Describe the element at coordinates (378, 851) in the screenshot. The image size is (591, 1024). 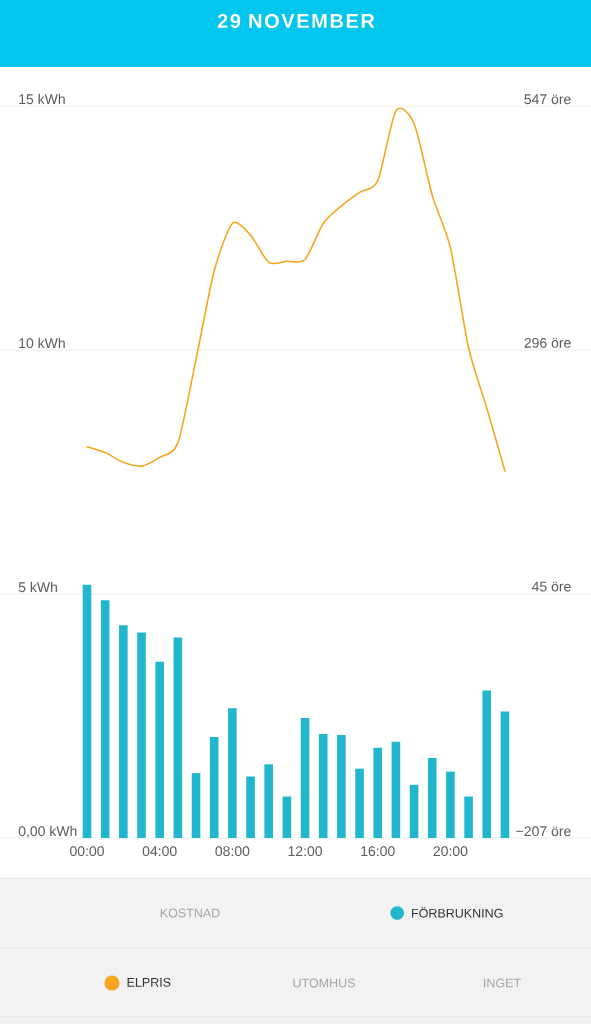
I see `x-tick-label: 16:00` at that location.